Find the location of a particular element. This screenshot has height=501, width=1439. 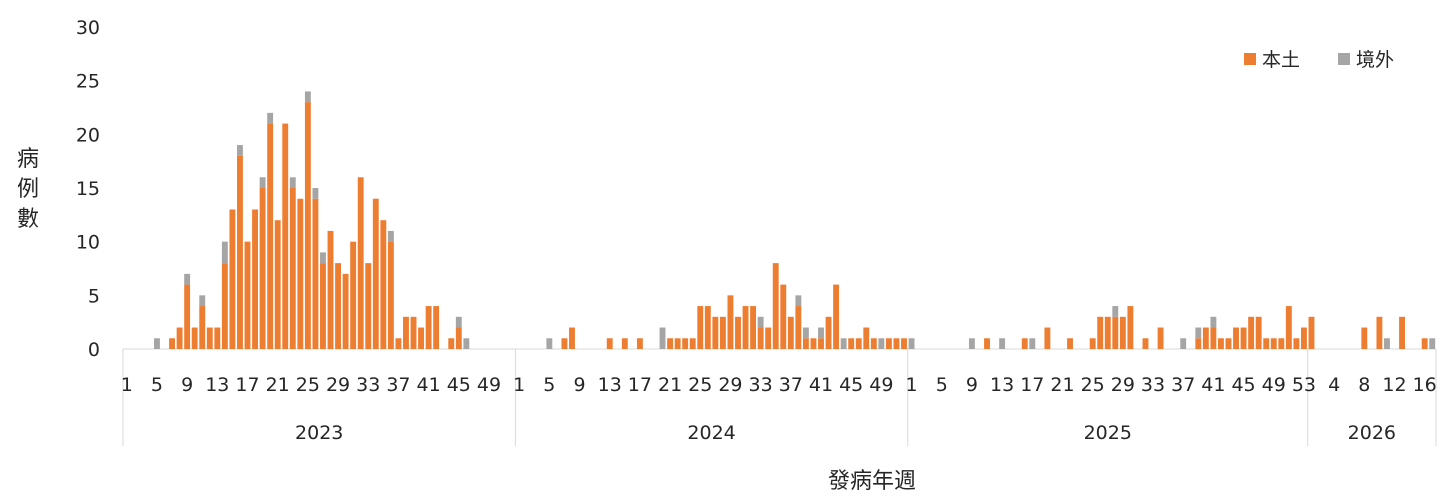

year-label: 2023 is located at coordinates (319, 433).